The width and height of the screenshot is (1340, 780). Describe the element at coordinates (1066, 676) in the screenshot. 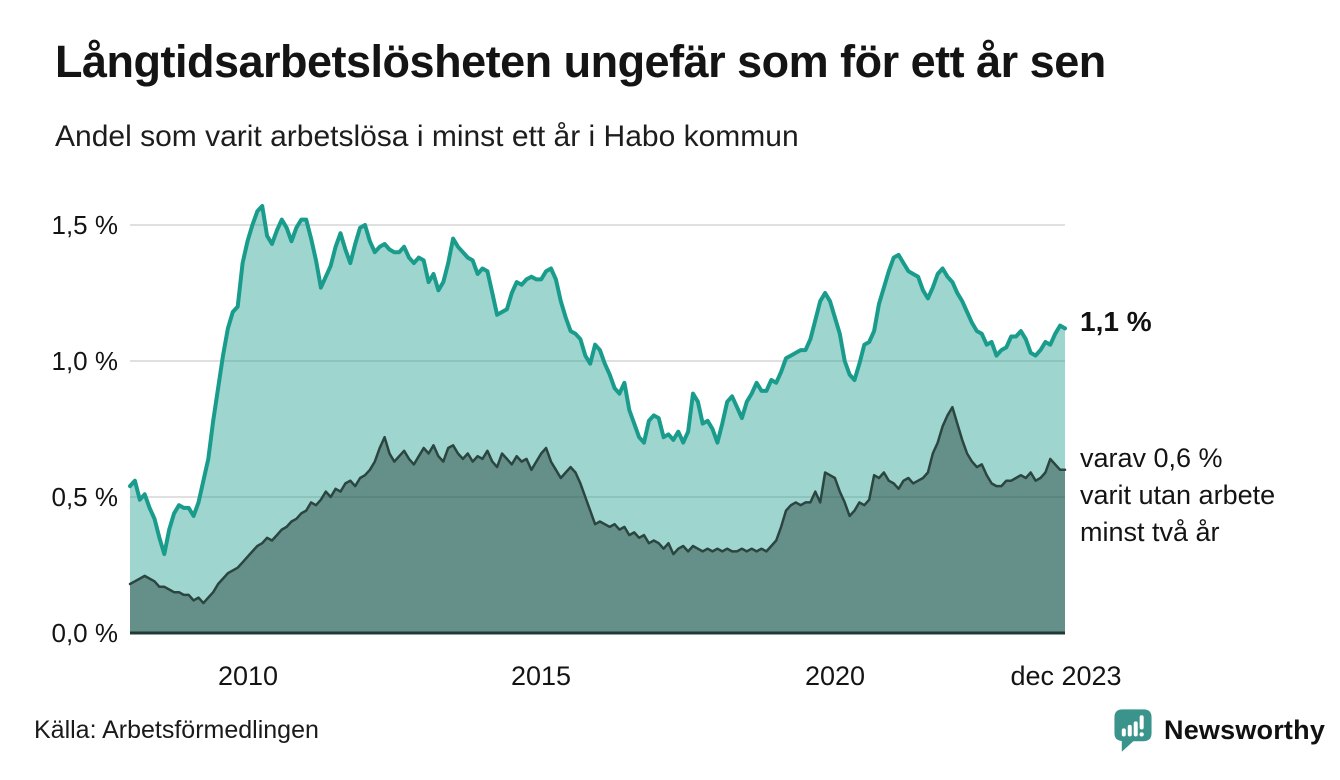

I see `x-tick-dec-2023: dec 2023` at that location.